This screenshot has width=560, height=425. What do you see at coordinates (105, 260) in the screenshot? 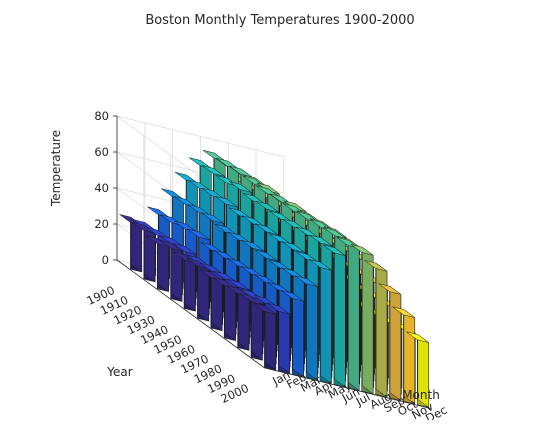
I see `z-tick-label: 0` at bounding box center [105, 260].